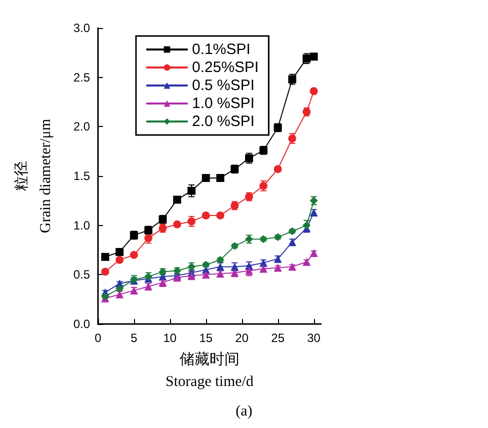 The height and width of the screenshot is (428, 488). Describe the element at coordinates (314, 338) in the screenshot. I see `x-tick-label: 30` at that location.